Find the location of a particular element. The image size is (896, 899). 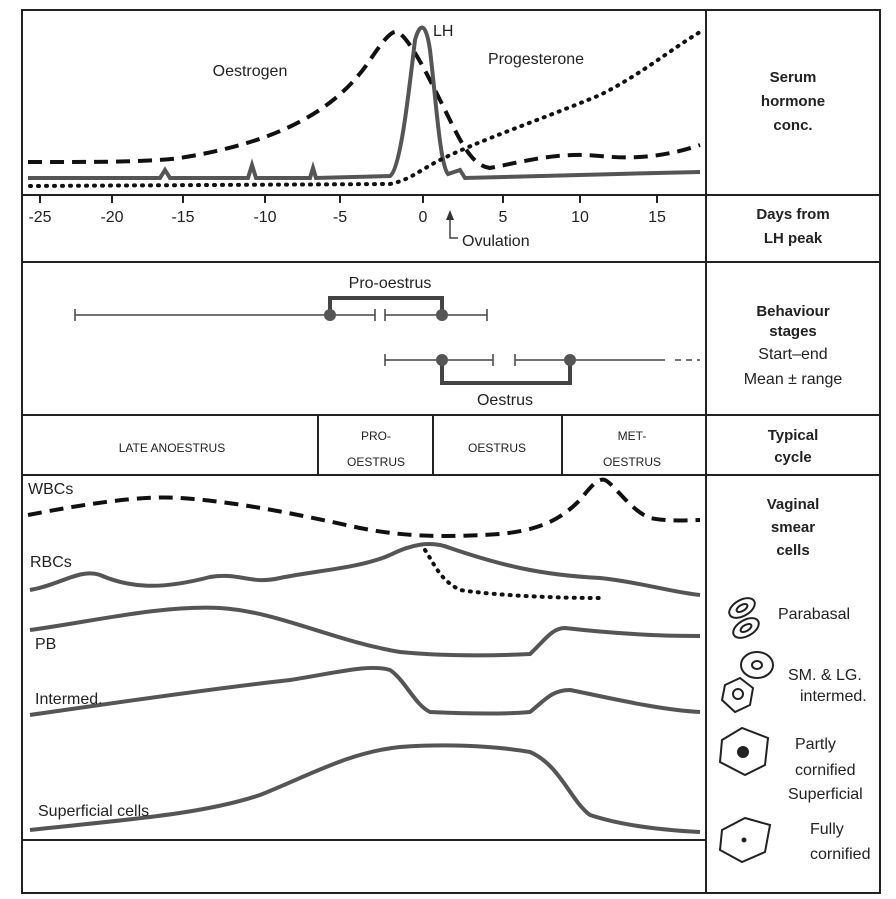

lh-curve is located at coordinates (364, 103).